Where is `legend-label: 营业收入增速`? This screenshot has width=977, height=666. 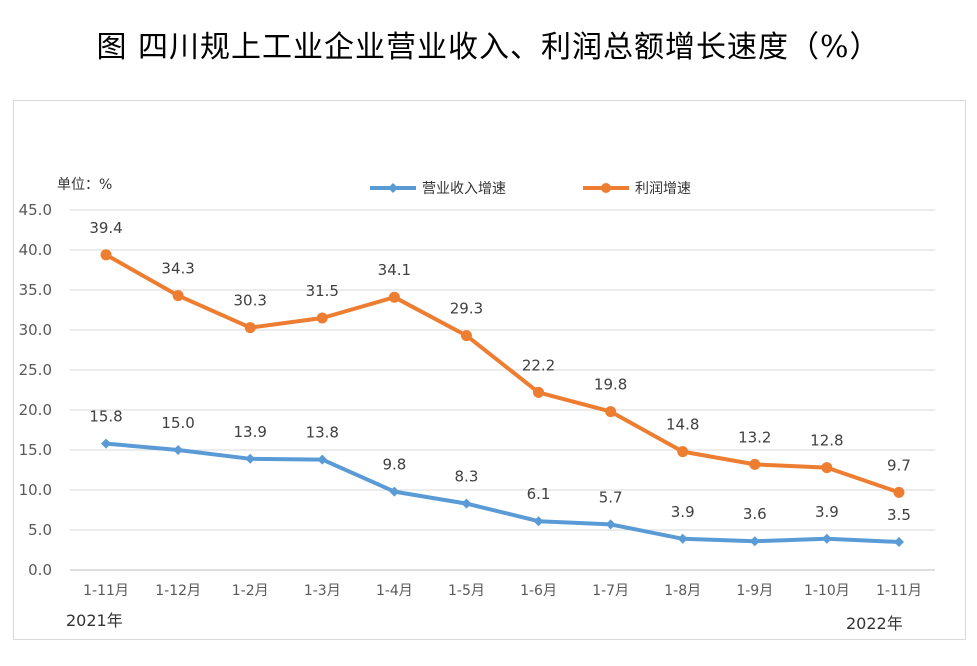 legend-label: 营业收入增速 is located at coordinates (464, 189).